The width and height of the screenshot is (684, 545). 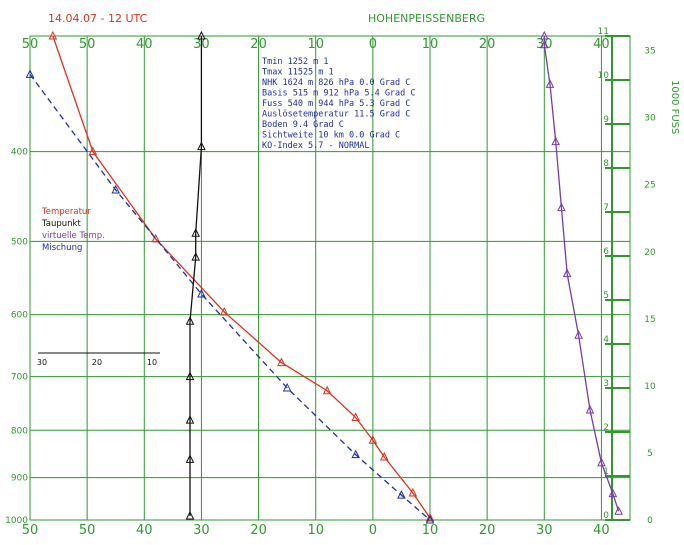 I want to click on kft-tick-label: 5, so click(x=650, y=454).